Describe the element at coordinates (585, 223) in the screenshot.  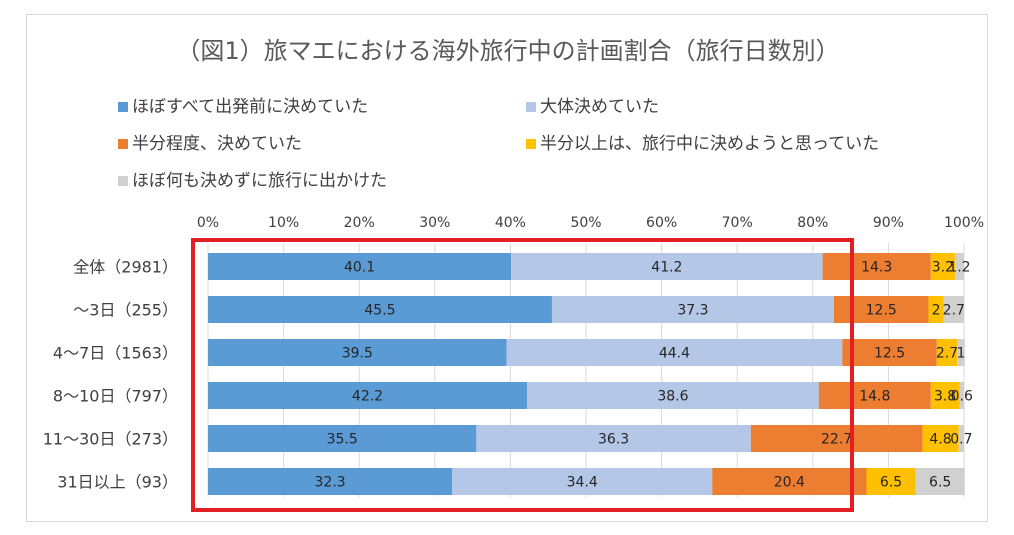
I see `x-tick-label: 50%` at that location.